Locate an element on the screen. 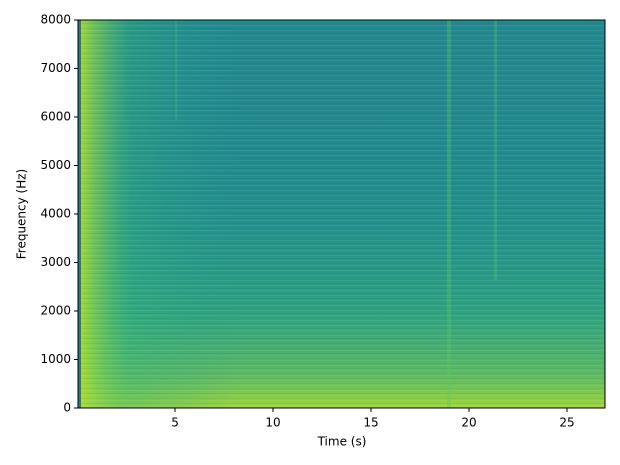 The height and width of the screenshot is (465, 620). y-tick-label: 0 is located at coordinates (67, 408).